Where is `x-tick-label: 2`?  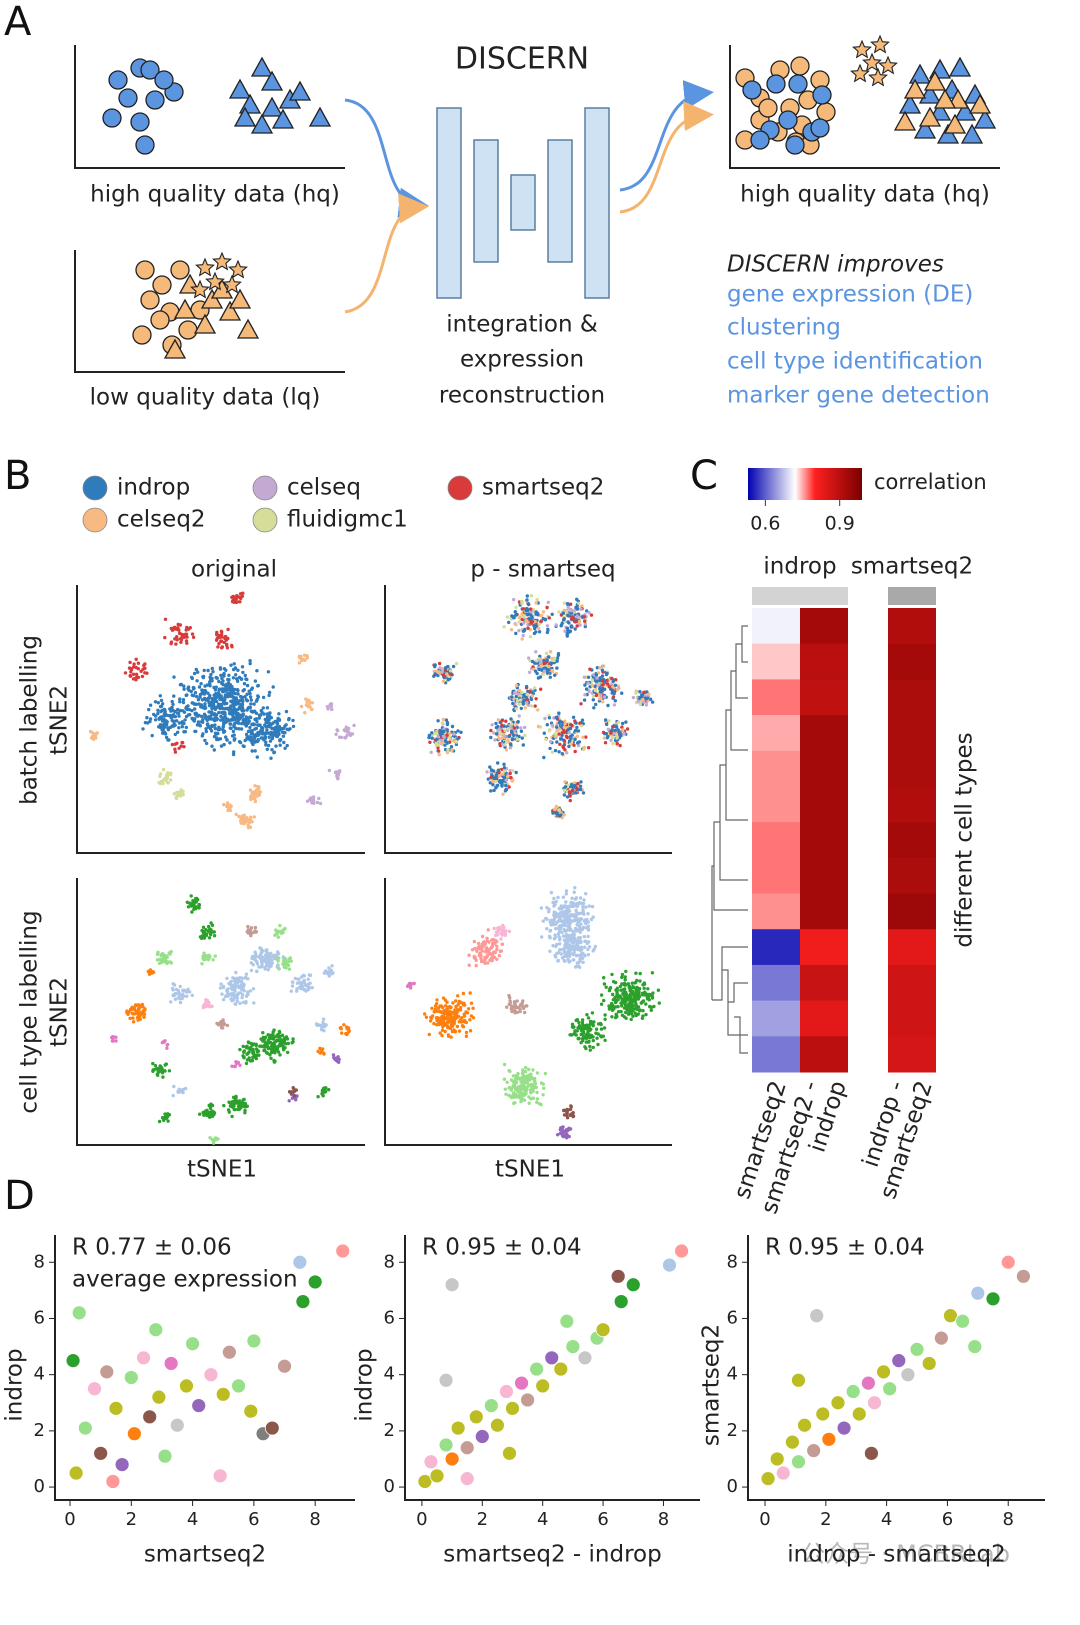 x-tick-label: 2 is located at coordinates (131, 1519).